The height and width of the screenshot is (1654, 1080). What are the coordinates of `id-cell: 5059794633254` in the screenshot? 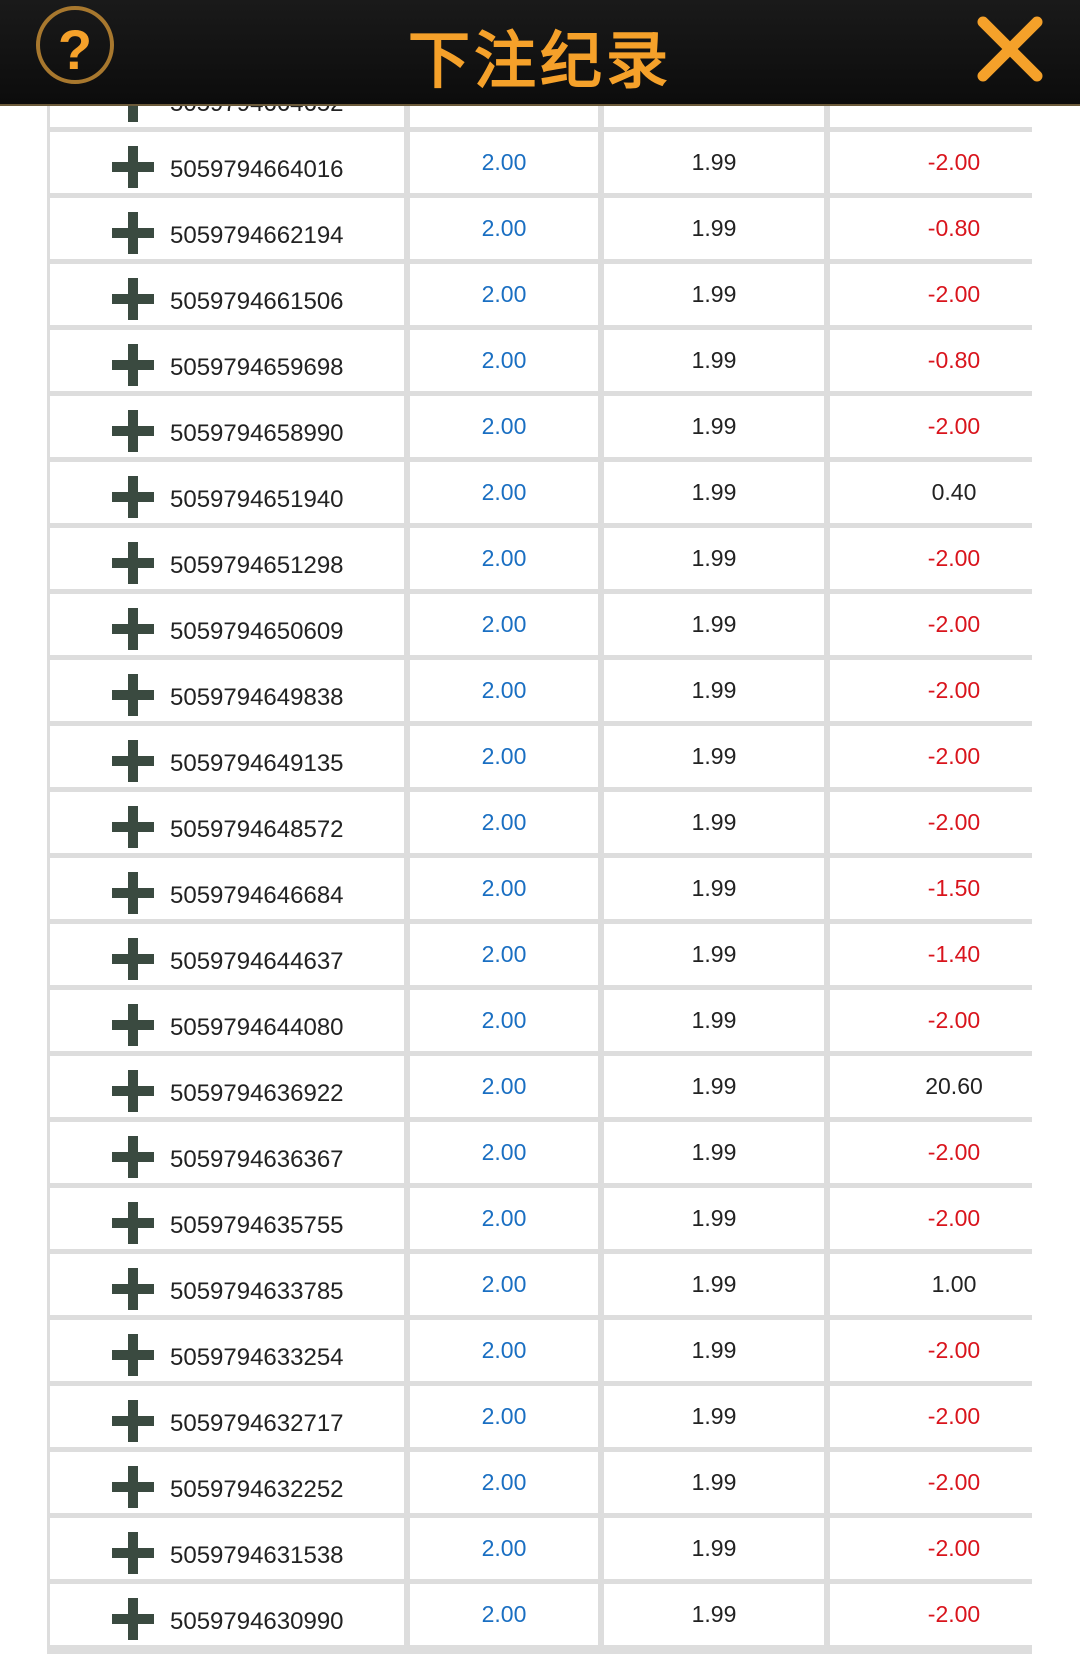 It's located at (227, 1350).